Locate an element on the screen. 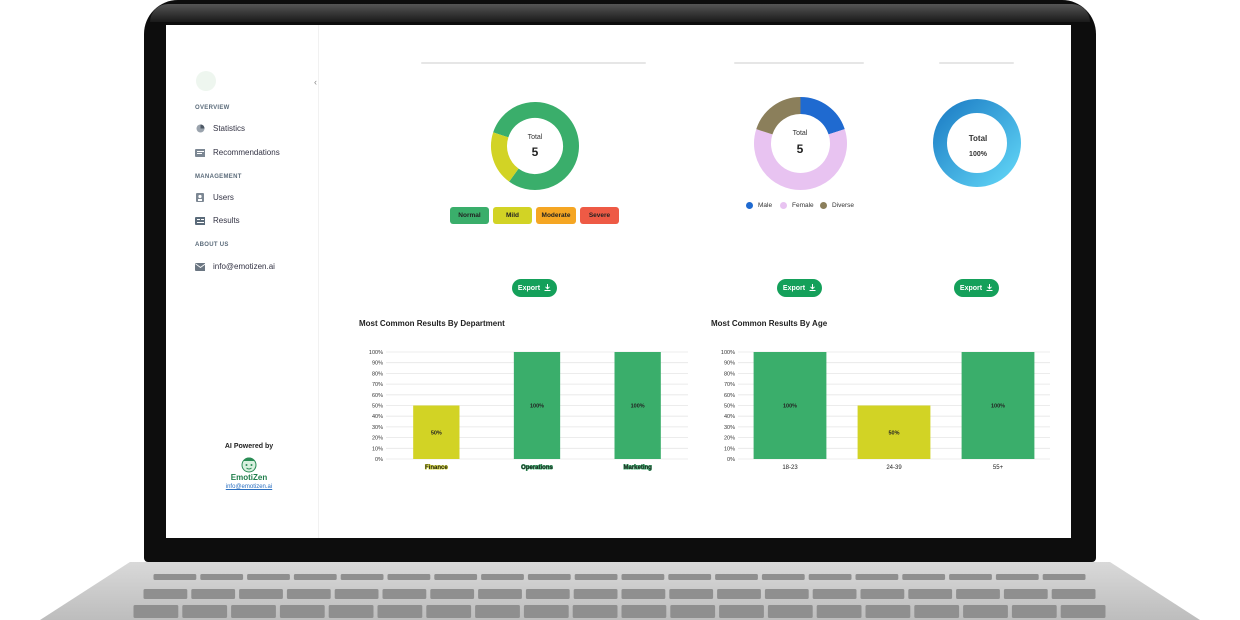  filter-pill-severe: Severe is located at coordinates (599, 215).